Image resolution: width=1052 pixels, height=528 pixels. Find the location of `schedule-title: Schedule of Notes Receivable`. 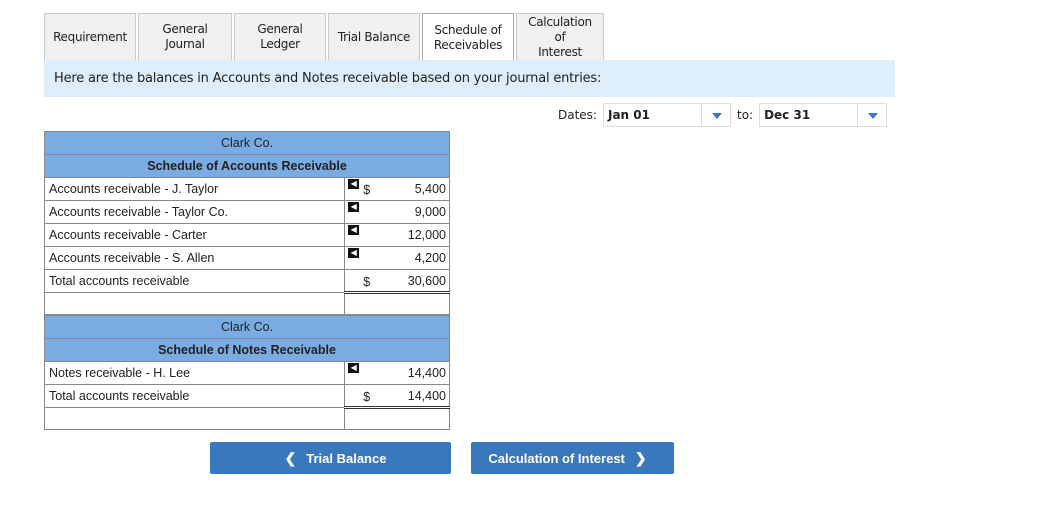

schedule-title: Schedule of Notes Receivable is located at coordinates (247, 350).